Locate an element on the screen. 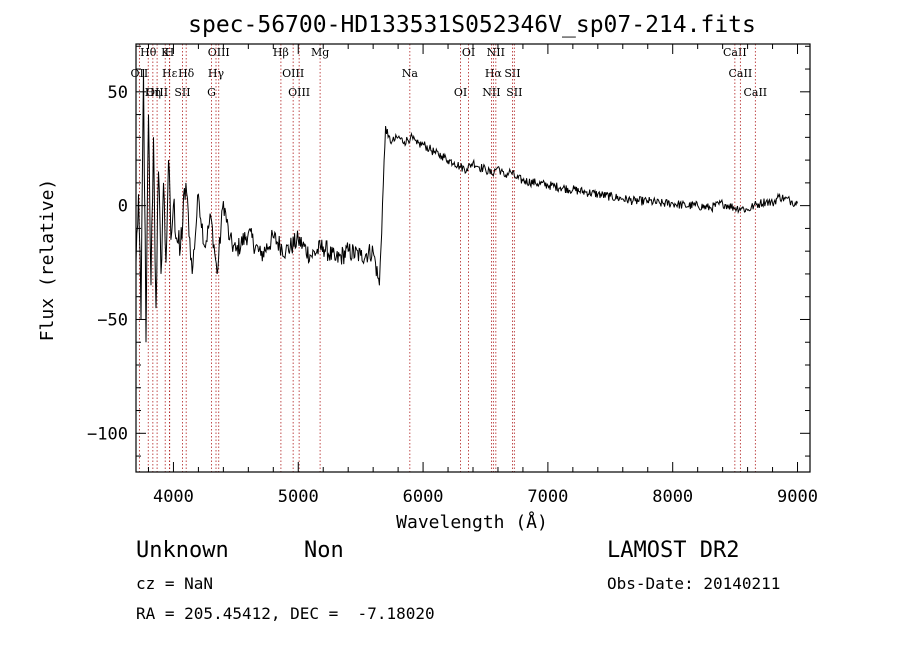 The width and height of the screenshot is (900, 649). coords-label: RA = 205.45412, DEC = -7.18020 is located at coordinates (285, 613).